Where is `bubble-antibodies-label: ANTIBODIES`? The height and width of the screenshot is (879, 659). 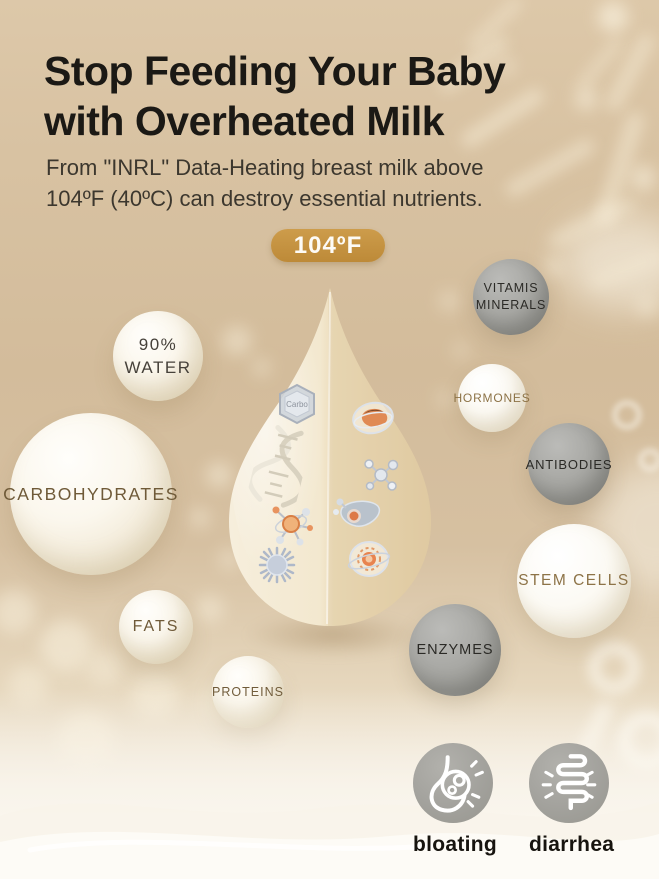 bubble-antibodies-label: ANTIBODIES is located at coordinates (569, 464).